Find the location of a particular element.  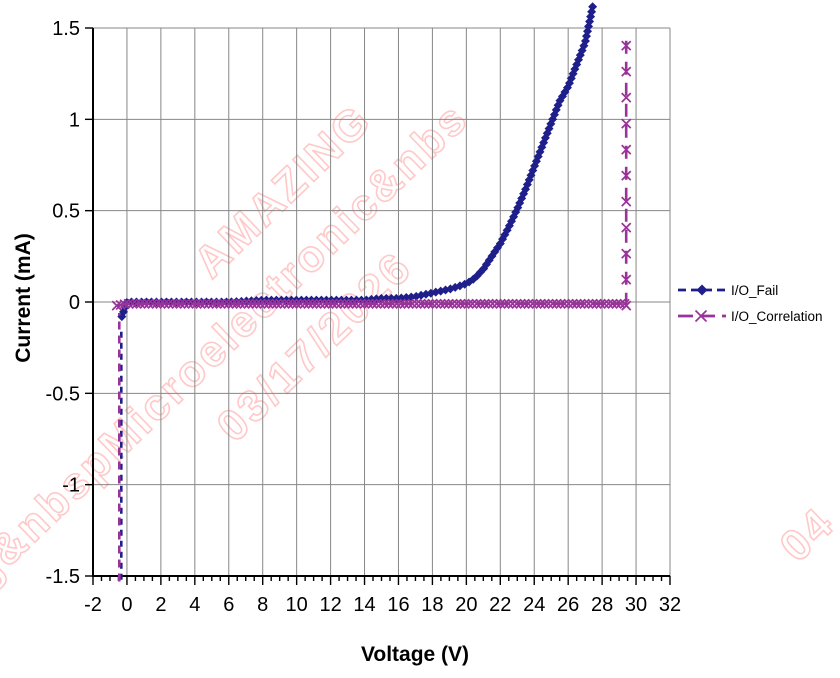

svg-text: 20 is located at coordinates (466, 605).